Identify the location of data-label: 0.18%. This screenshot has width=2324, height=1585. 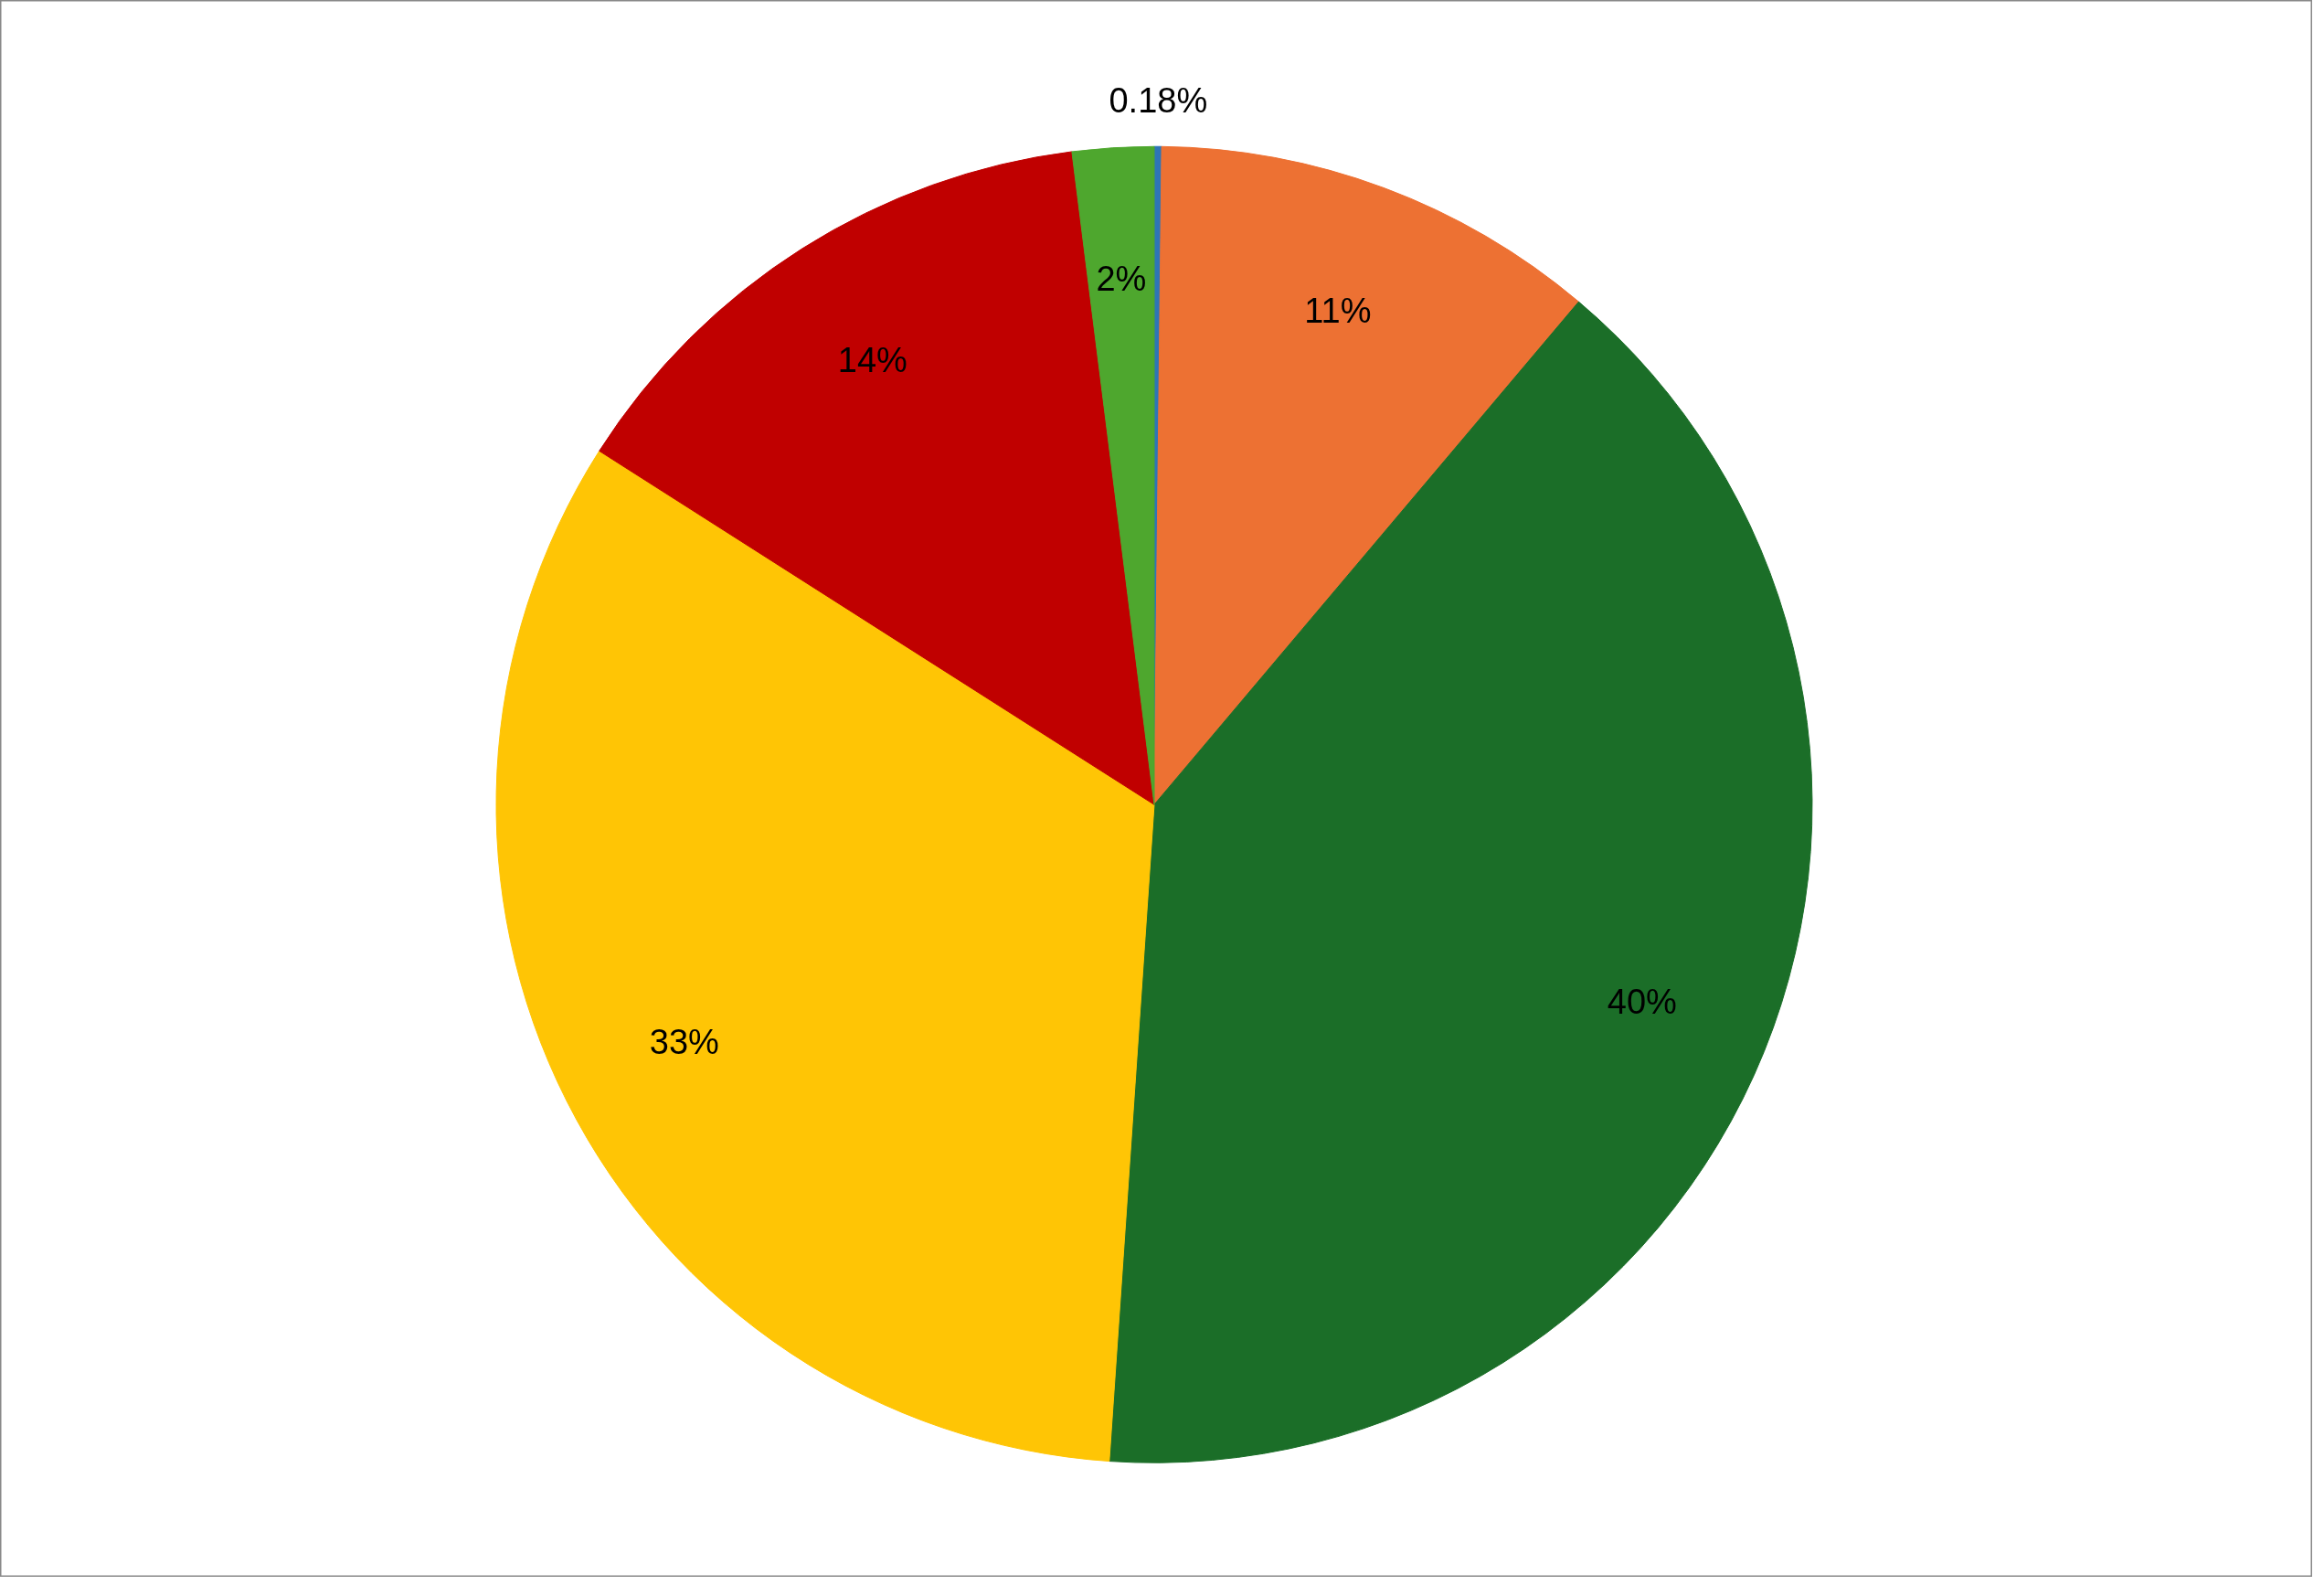
(1158, 100).